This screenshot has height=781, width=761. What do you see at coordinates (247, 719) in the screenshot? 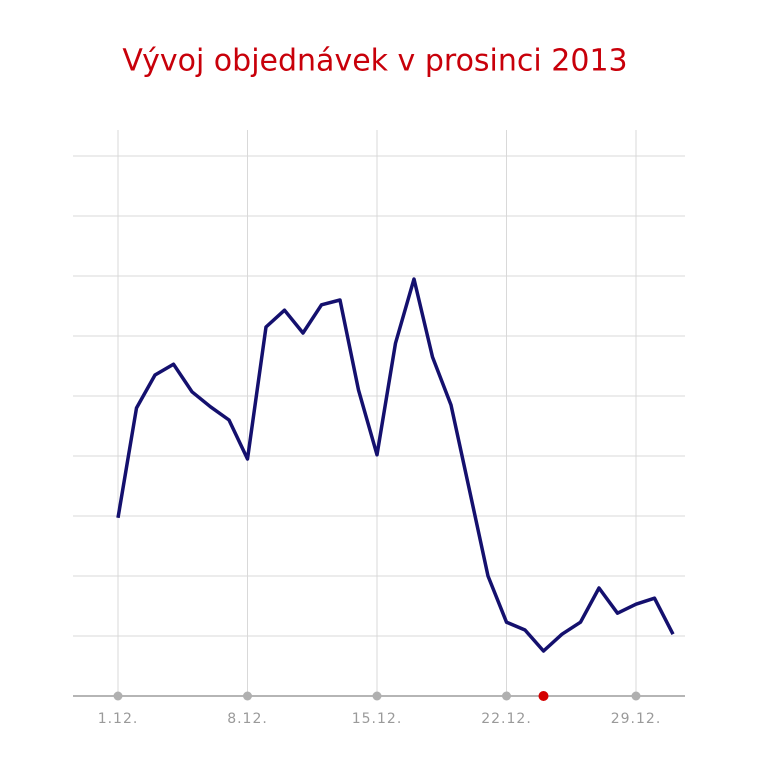
I see `x-tick-label: 8.12.` at bounding box center [247, 719].